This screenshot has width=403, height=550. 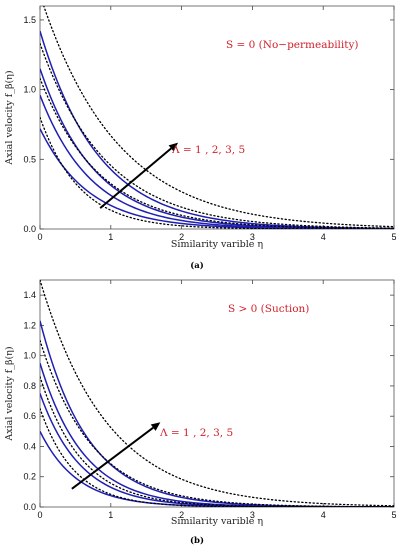 What do you see at coordinates (197, 540) in the screenshot?
I see `panel-caption: (b)` at bounding box center [197, 540].